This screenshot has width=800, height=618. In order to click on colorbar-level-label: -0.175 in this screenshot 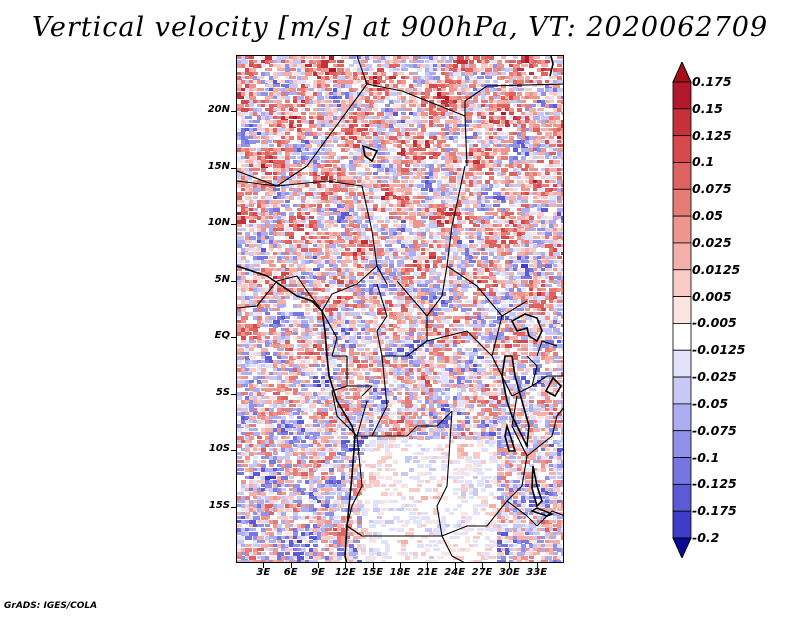, I will do `click(714, 511)`.